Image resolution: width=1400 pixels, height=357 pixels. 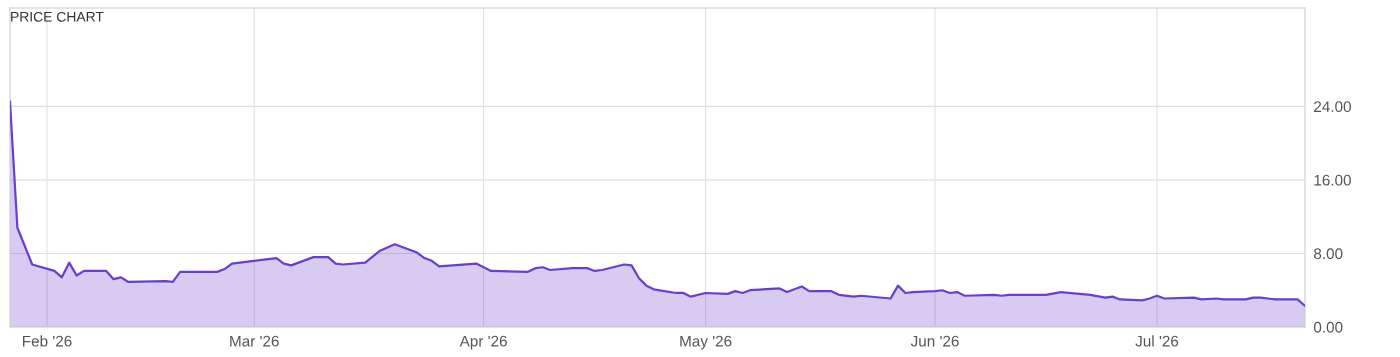 I want to click on x-tick-label: May '26, so click(x=706, y=342).